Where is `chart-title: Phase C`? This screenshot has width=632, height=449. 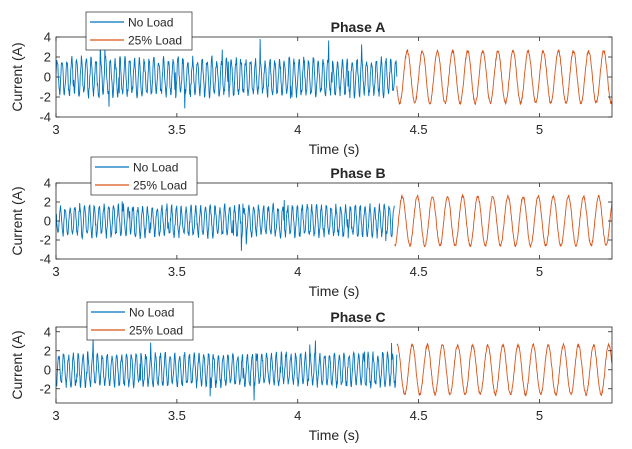
chart-title: Phase C is located at coordinates (357, 317).